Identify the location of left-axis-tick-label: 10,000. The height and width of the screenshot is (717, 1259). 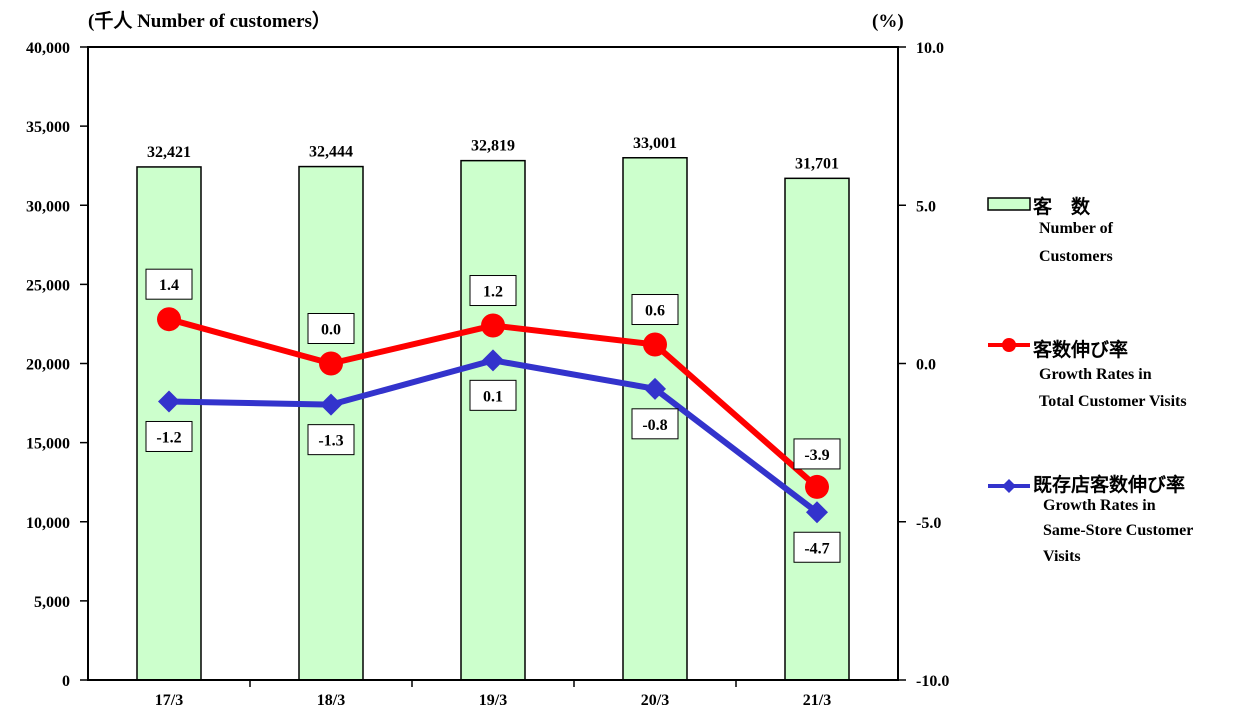
(48, 523).